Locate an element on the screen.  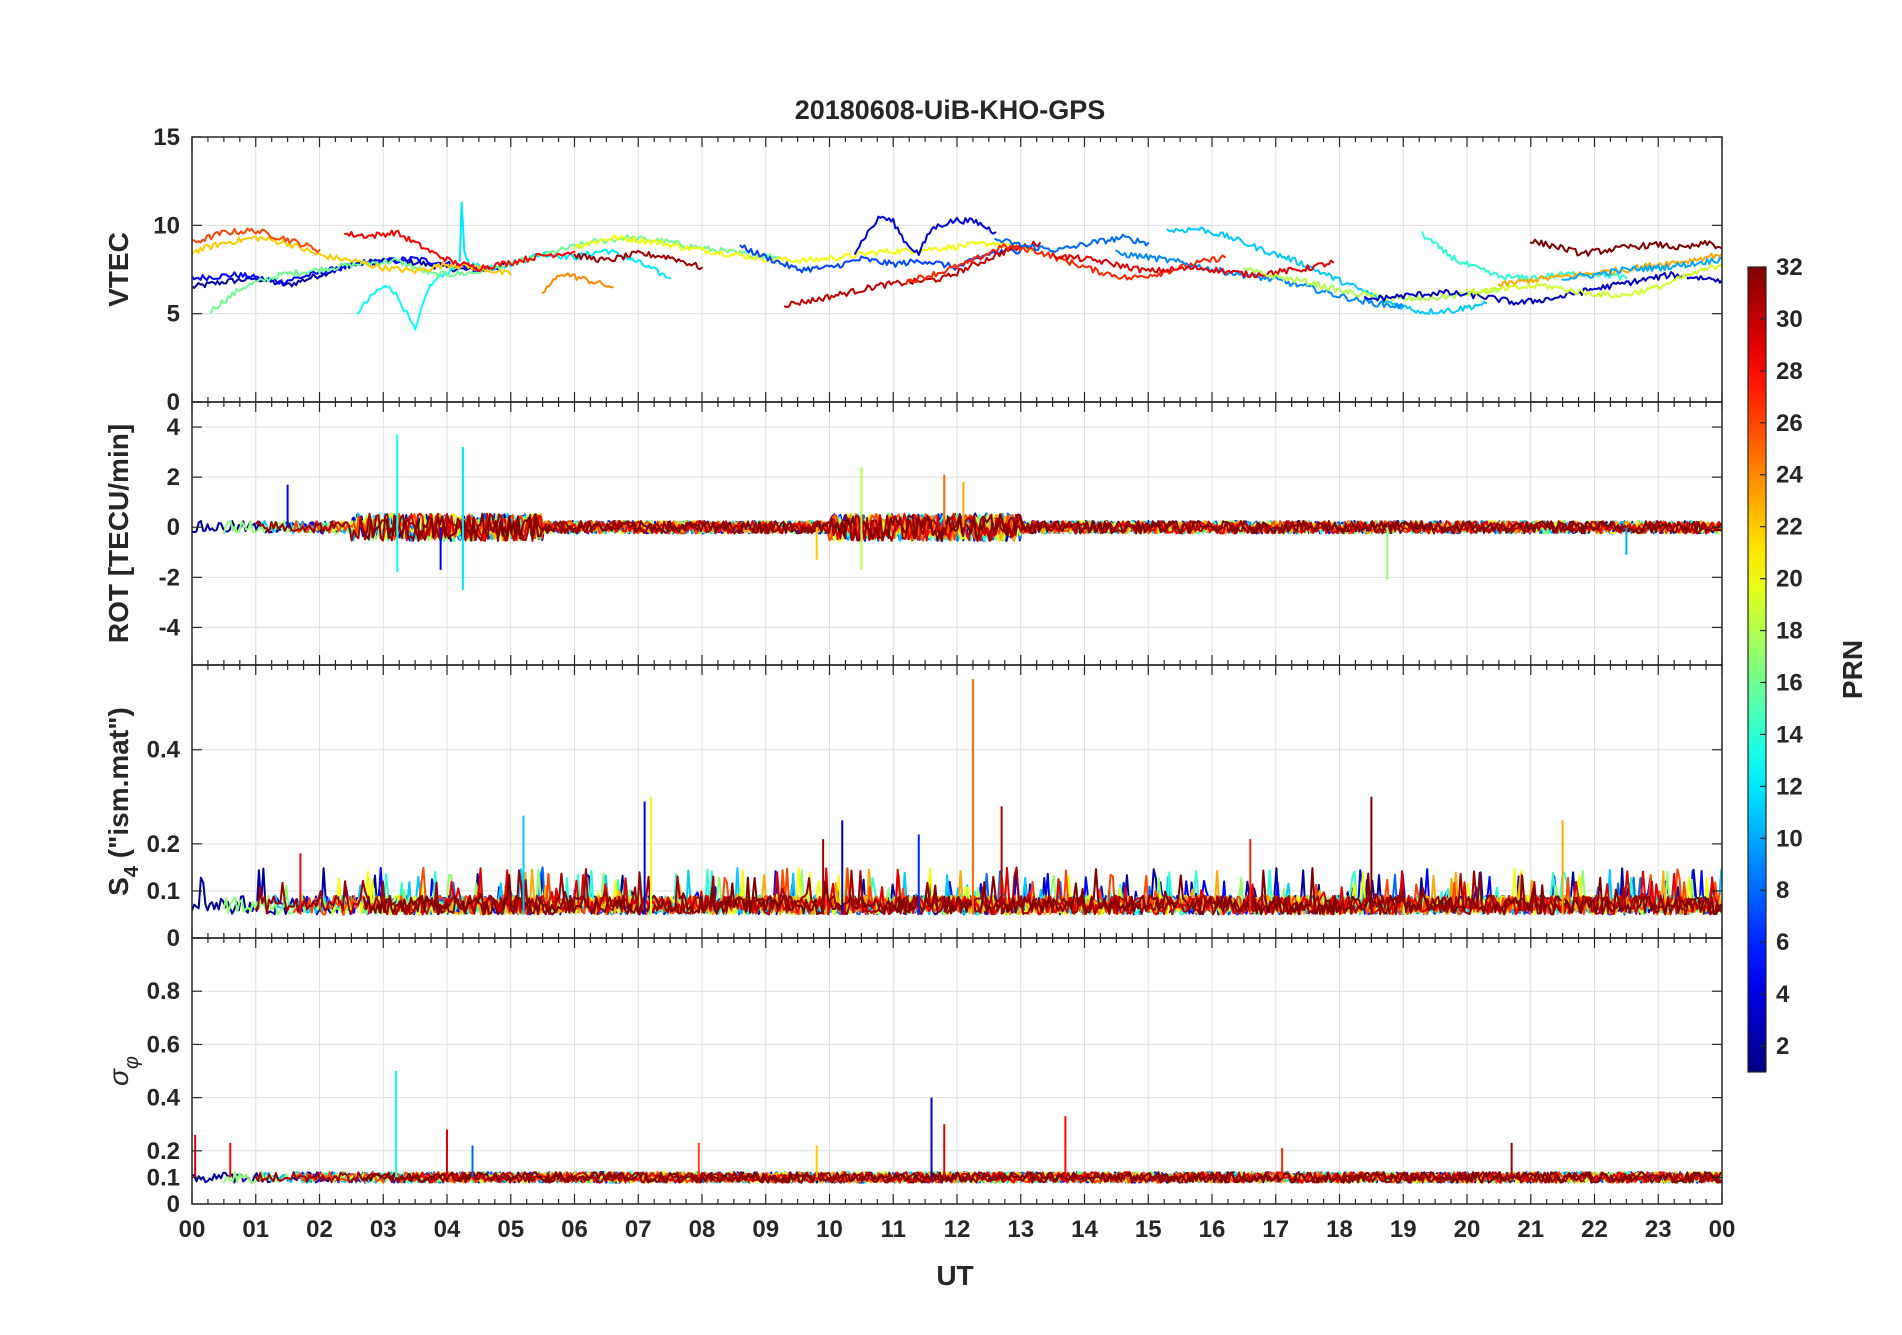
colorbar-tick-label: 26 is located at coordinates (1789, 423).